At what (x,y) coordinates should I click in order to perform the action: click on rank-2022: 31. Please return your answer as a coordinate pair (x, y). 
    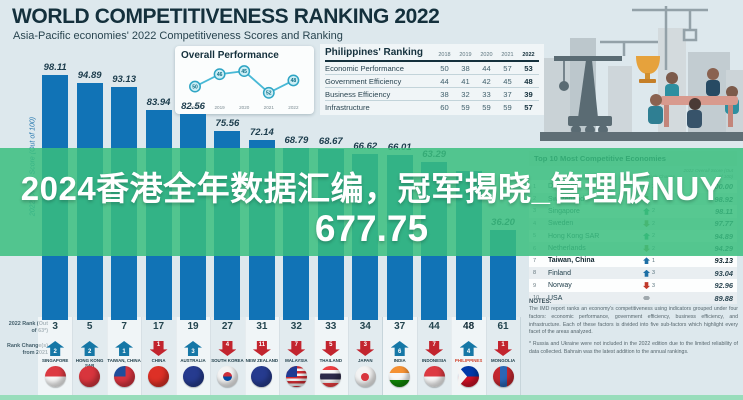
    Looking at the image, I should click on (262, 326).